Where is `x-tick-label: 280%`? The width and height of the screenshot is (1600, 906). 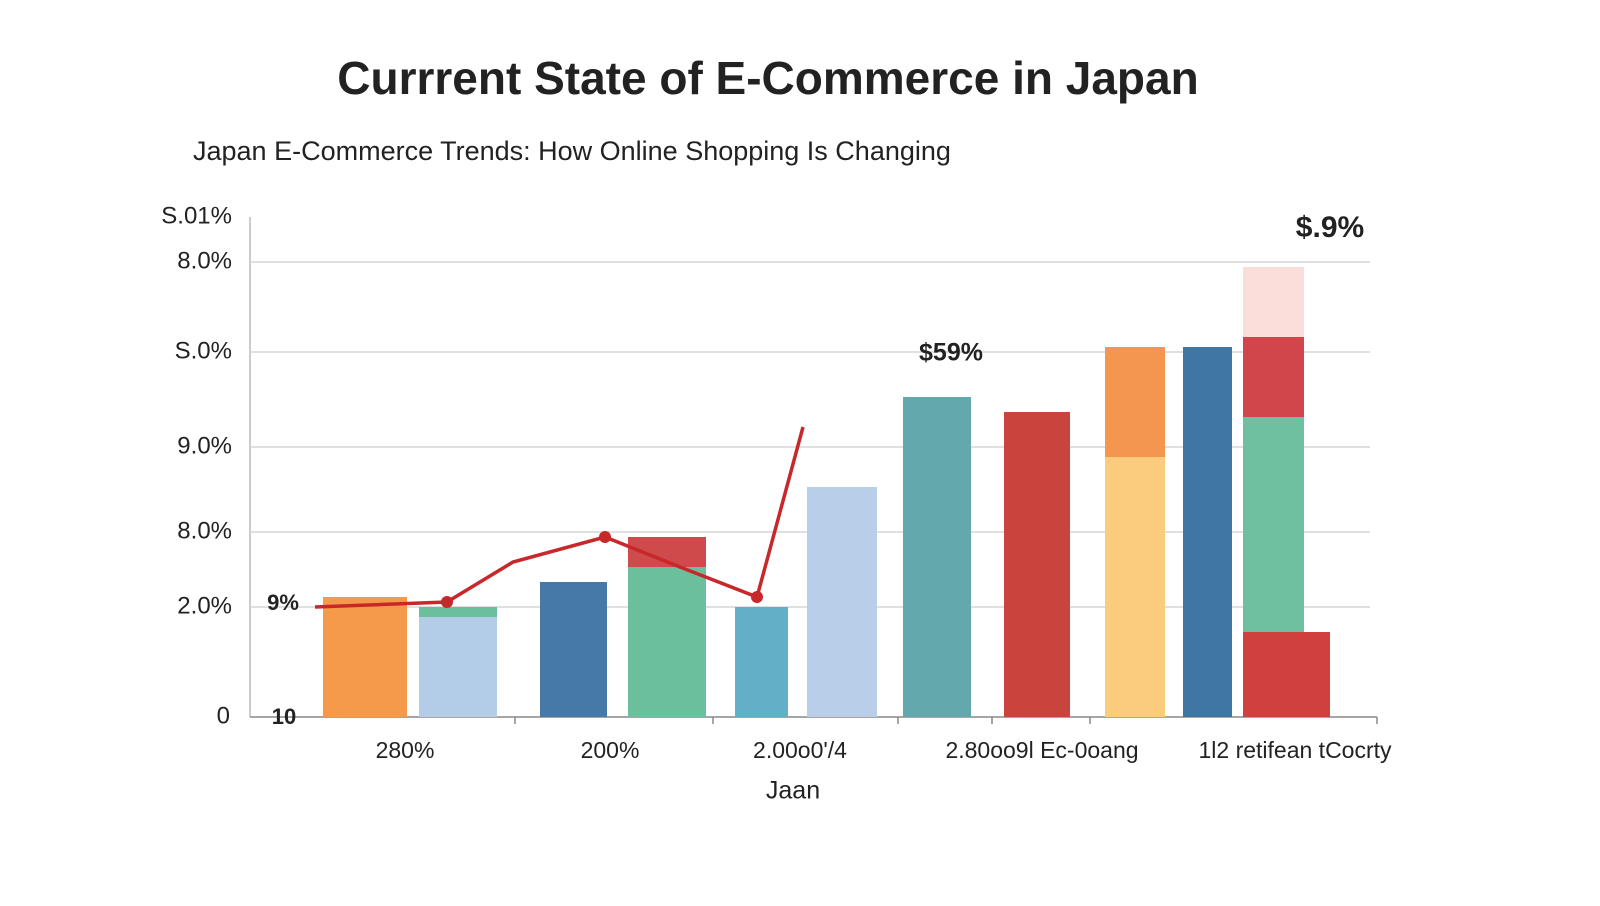
x-tick-label: 280% is located at coordinates (405, 750).